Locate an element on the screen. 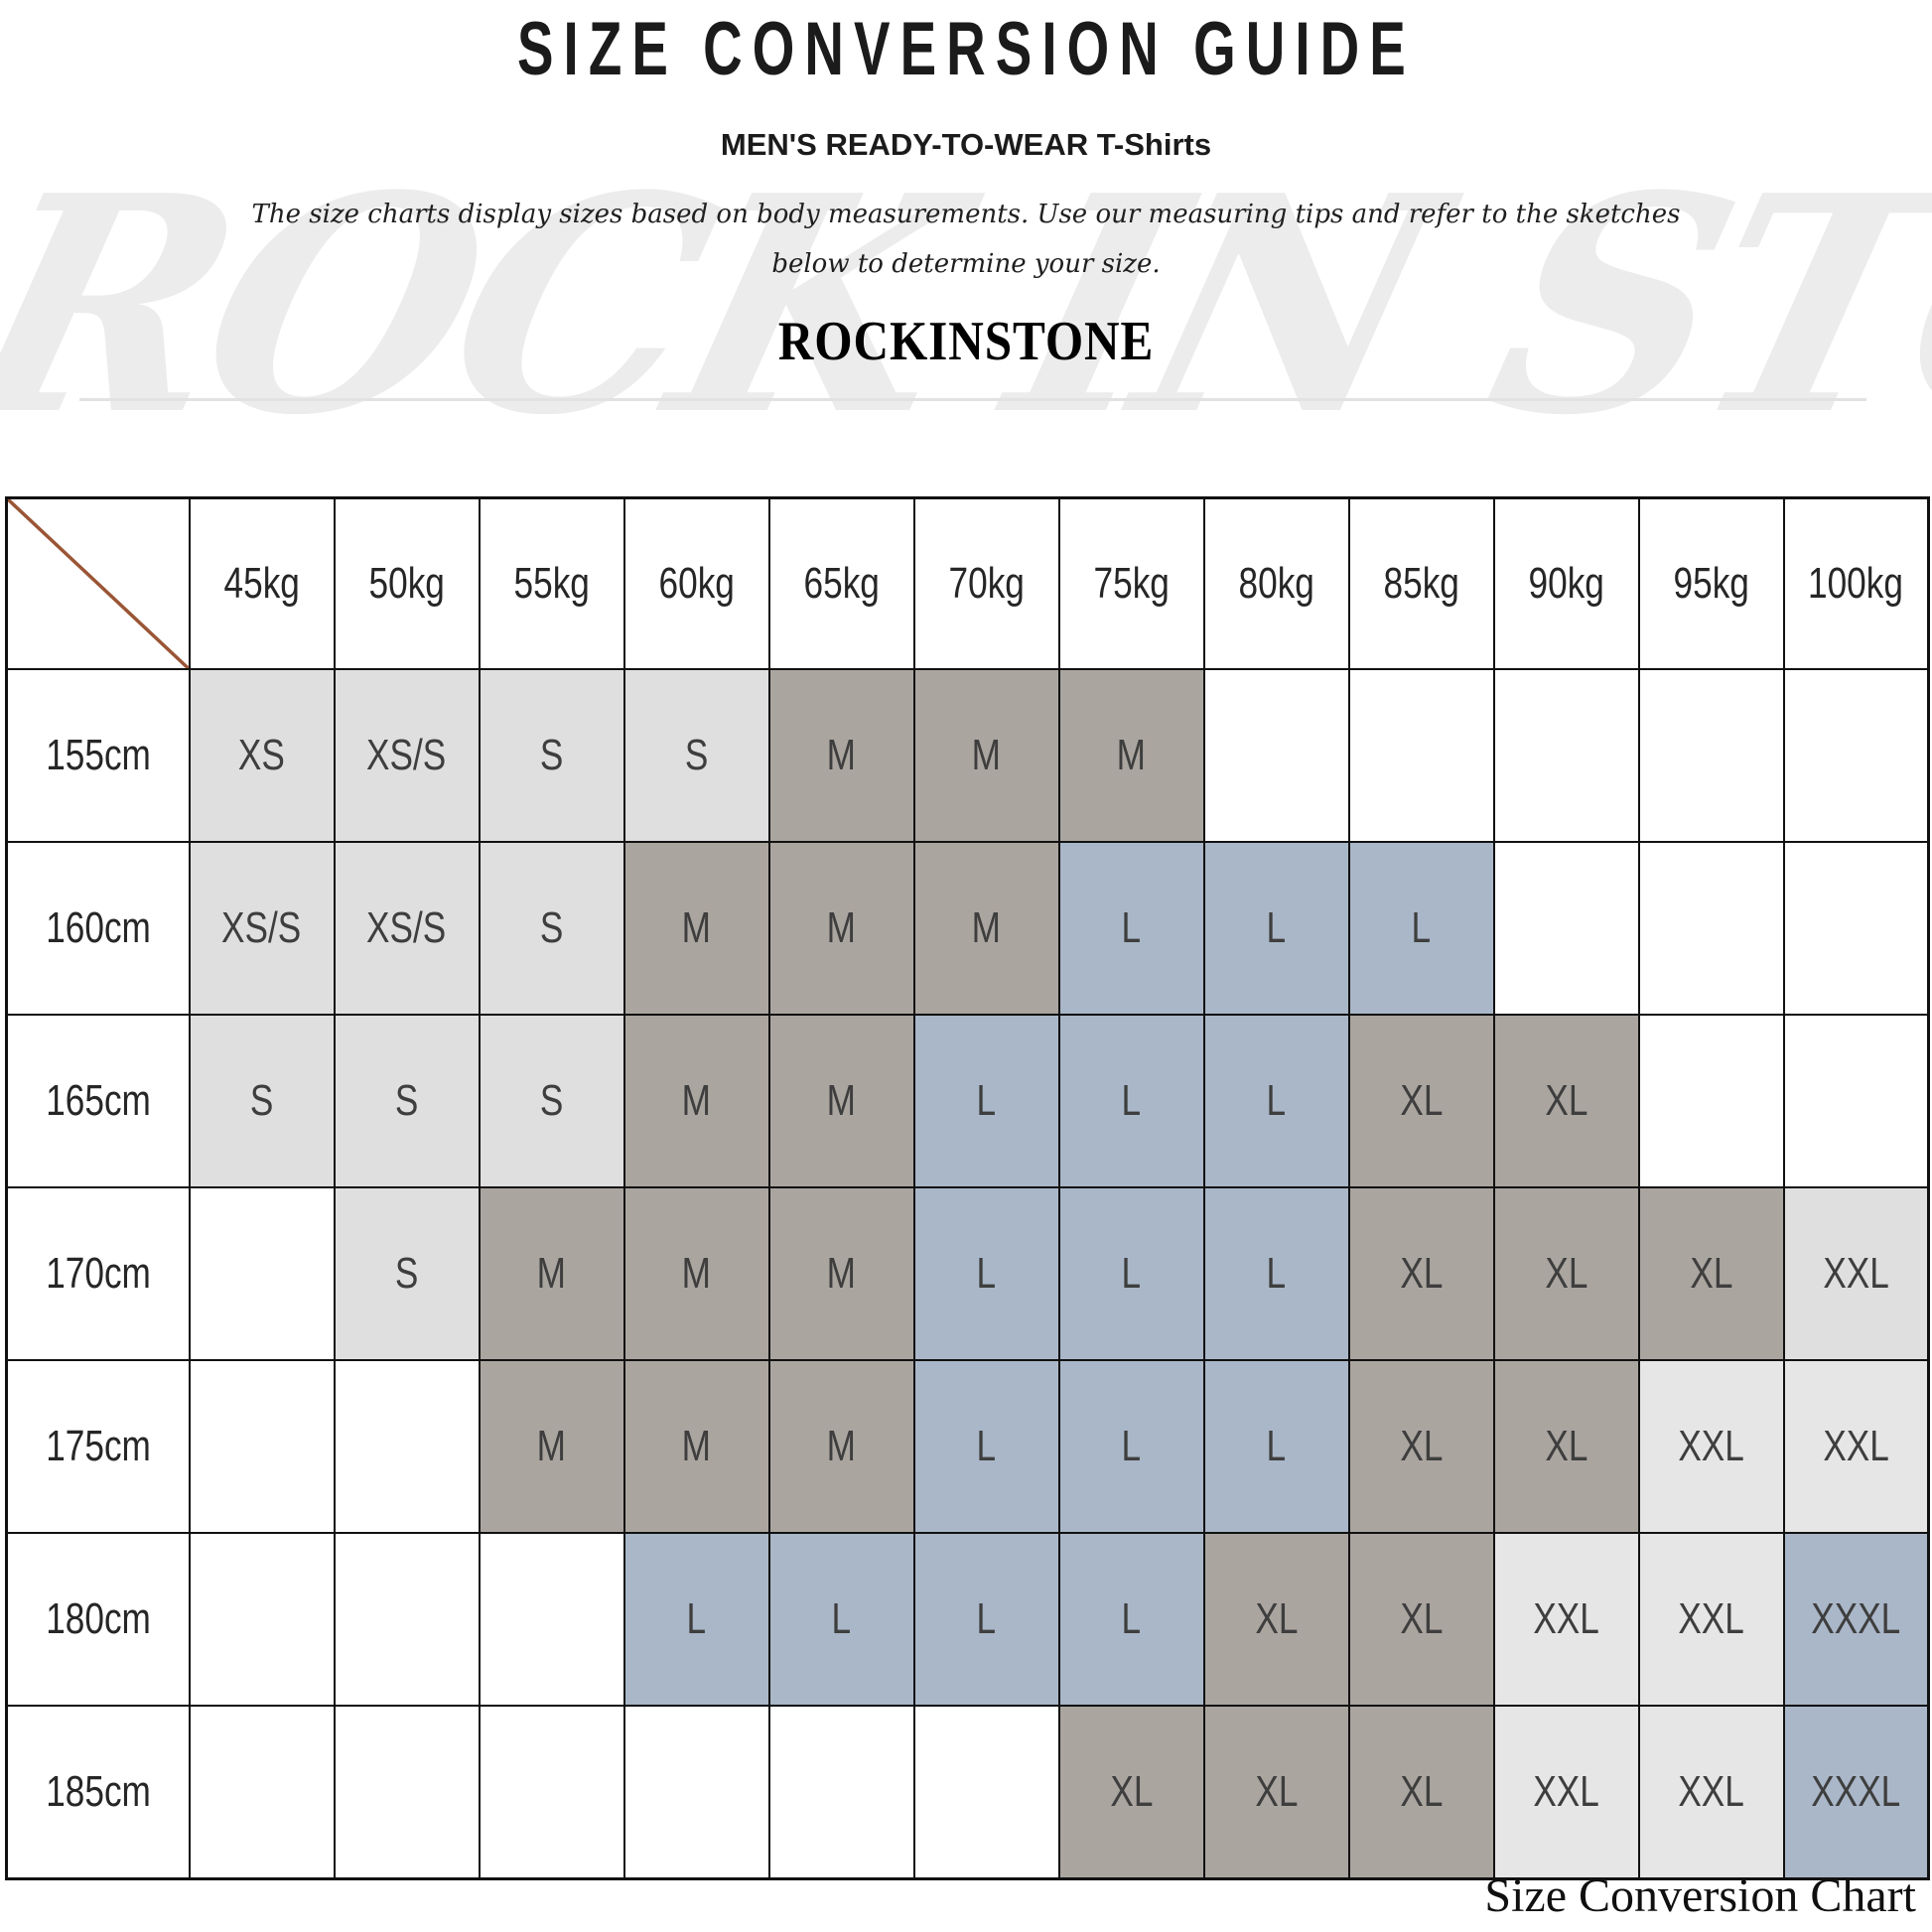 This screenshot has width=1932, height=1932. weight-header-label: 50kg is located at coordinates (407, 583).